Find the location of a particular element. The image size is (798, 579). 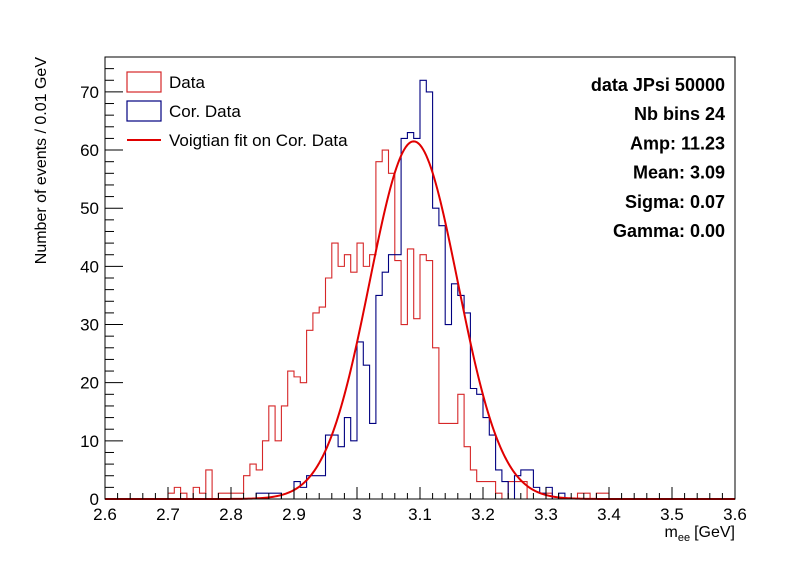

x-tick-label: 3.5 is located at coordinates (672, 514).